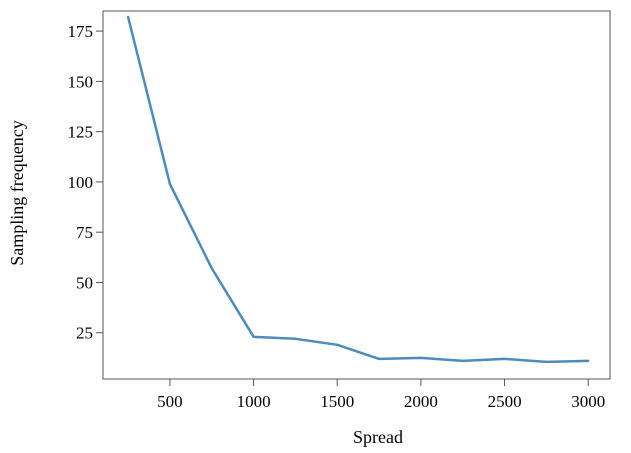  I want to click on x-tick-label-3: 2000, so click(421, 401).